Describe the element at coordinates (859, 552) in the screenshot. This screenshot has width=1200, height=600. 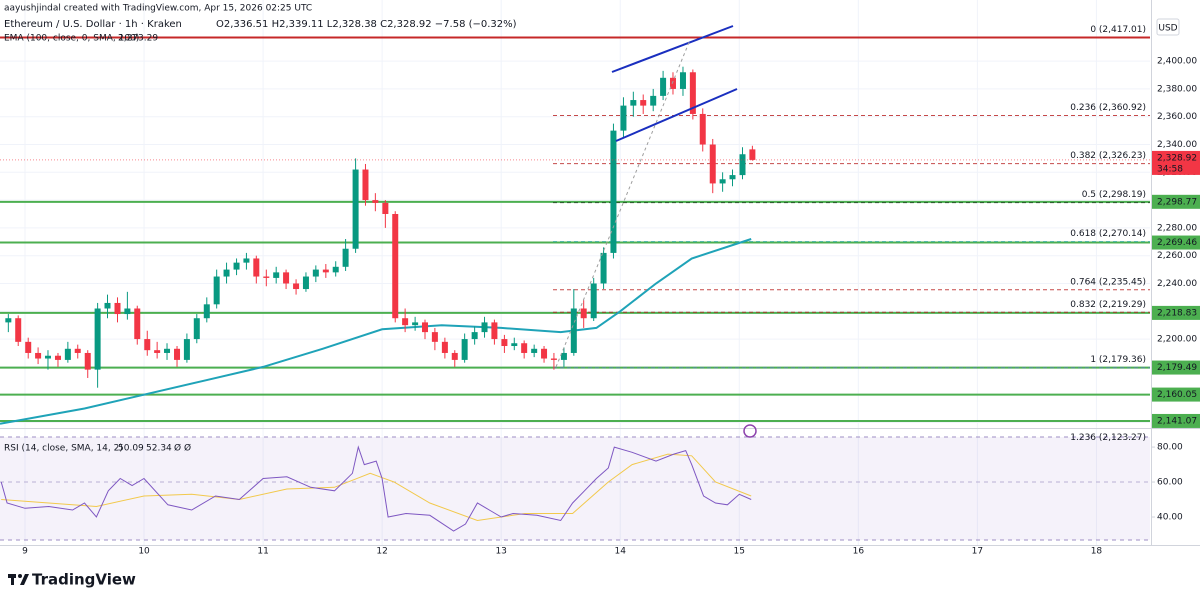
I see `x-tick-label: 16` at that location.